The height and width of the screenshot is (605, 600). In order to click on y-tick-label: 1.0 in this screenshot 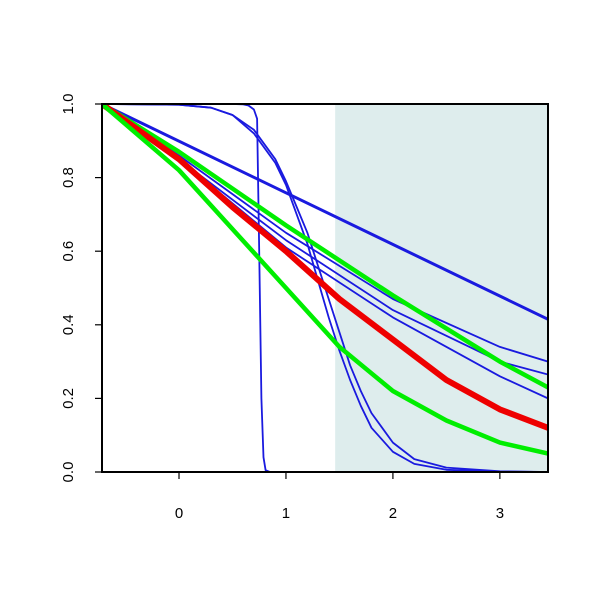, I will do `click(68, 104)`.